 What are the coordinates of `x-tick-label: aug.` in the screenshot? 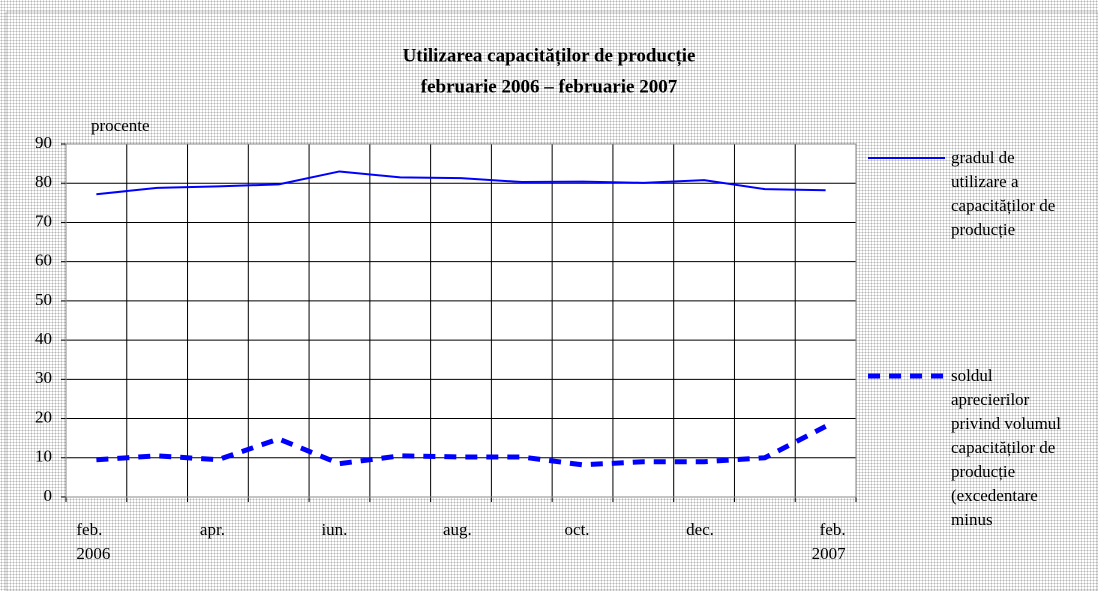 It's located at (457, 529).